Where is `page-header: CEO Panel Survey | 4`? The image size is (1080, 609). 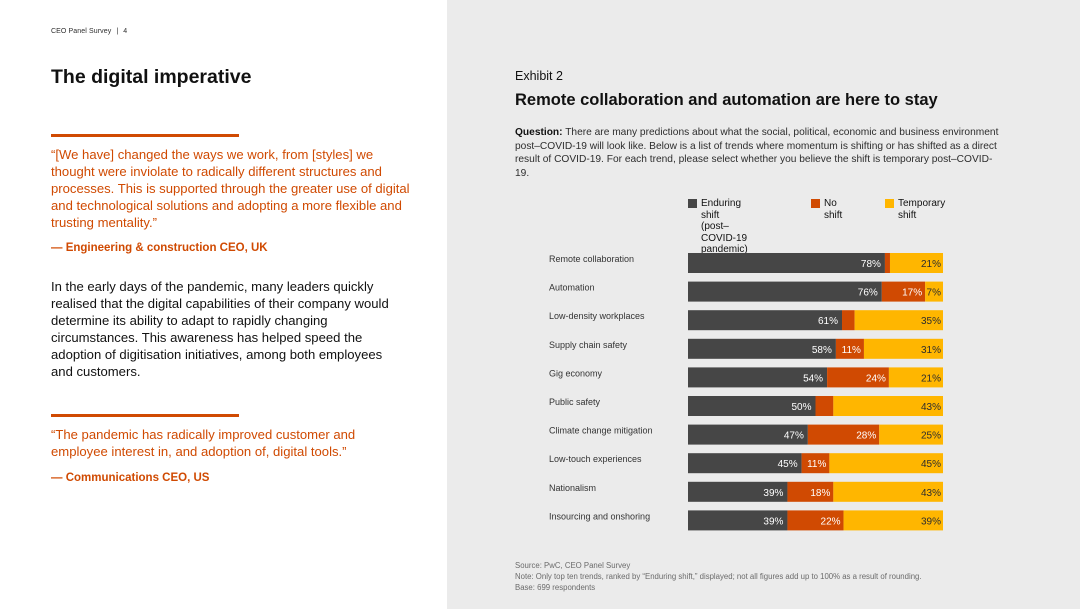
page-header: CEO Panel Survey | 4 is located at coordinates (89, 31).